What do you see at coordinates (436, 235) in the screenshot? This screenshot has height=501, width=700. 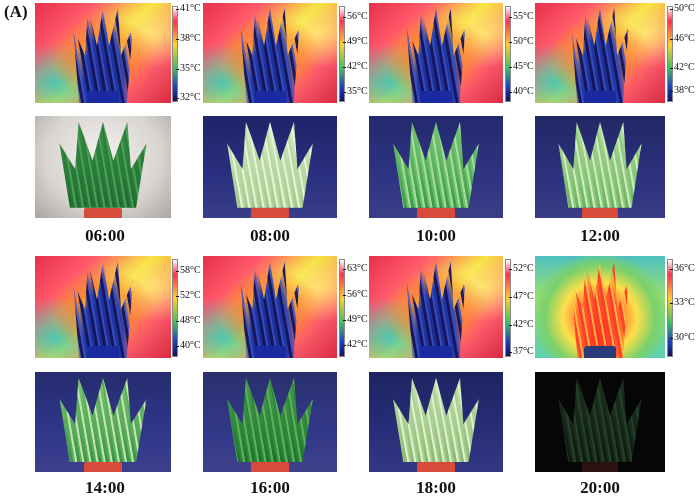 I see `time-label: 10:00` at bounding box center [436, 235].